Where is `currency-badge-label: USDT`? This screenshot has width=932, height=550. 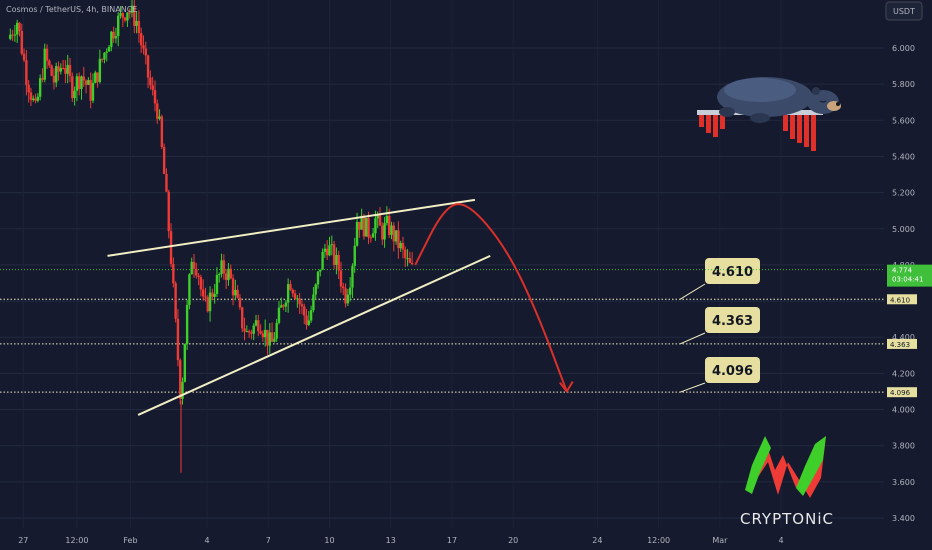
currency-badge-label: USDT is located at coordinates (904, 11).